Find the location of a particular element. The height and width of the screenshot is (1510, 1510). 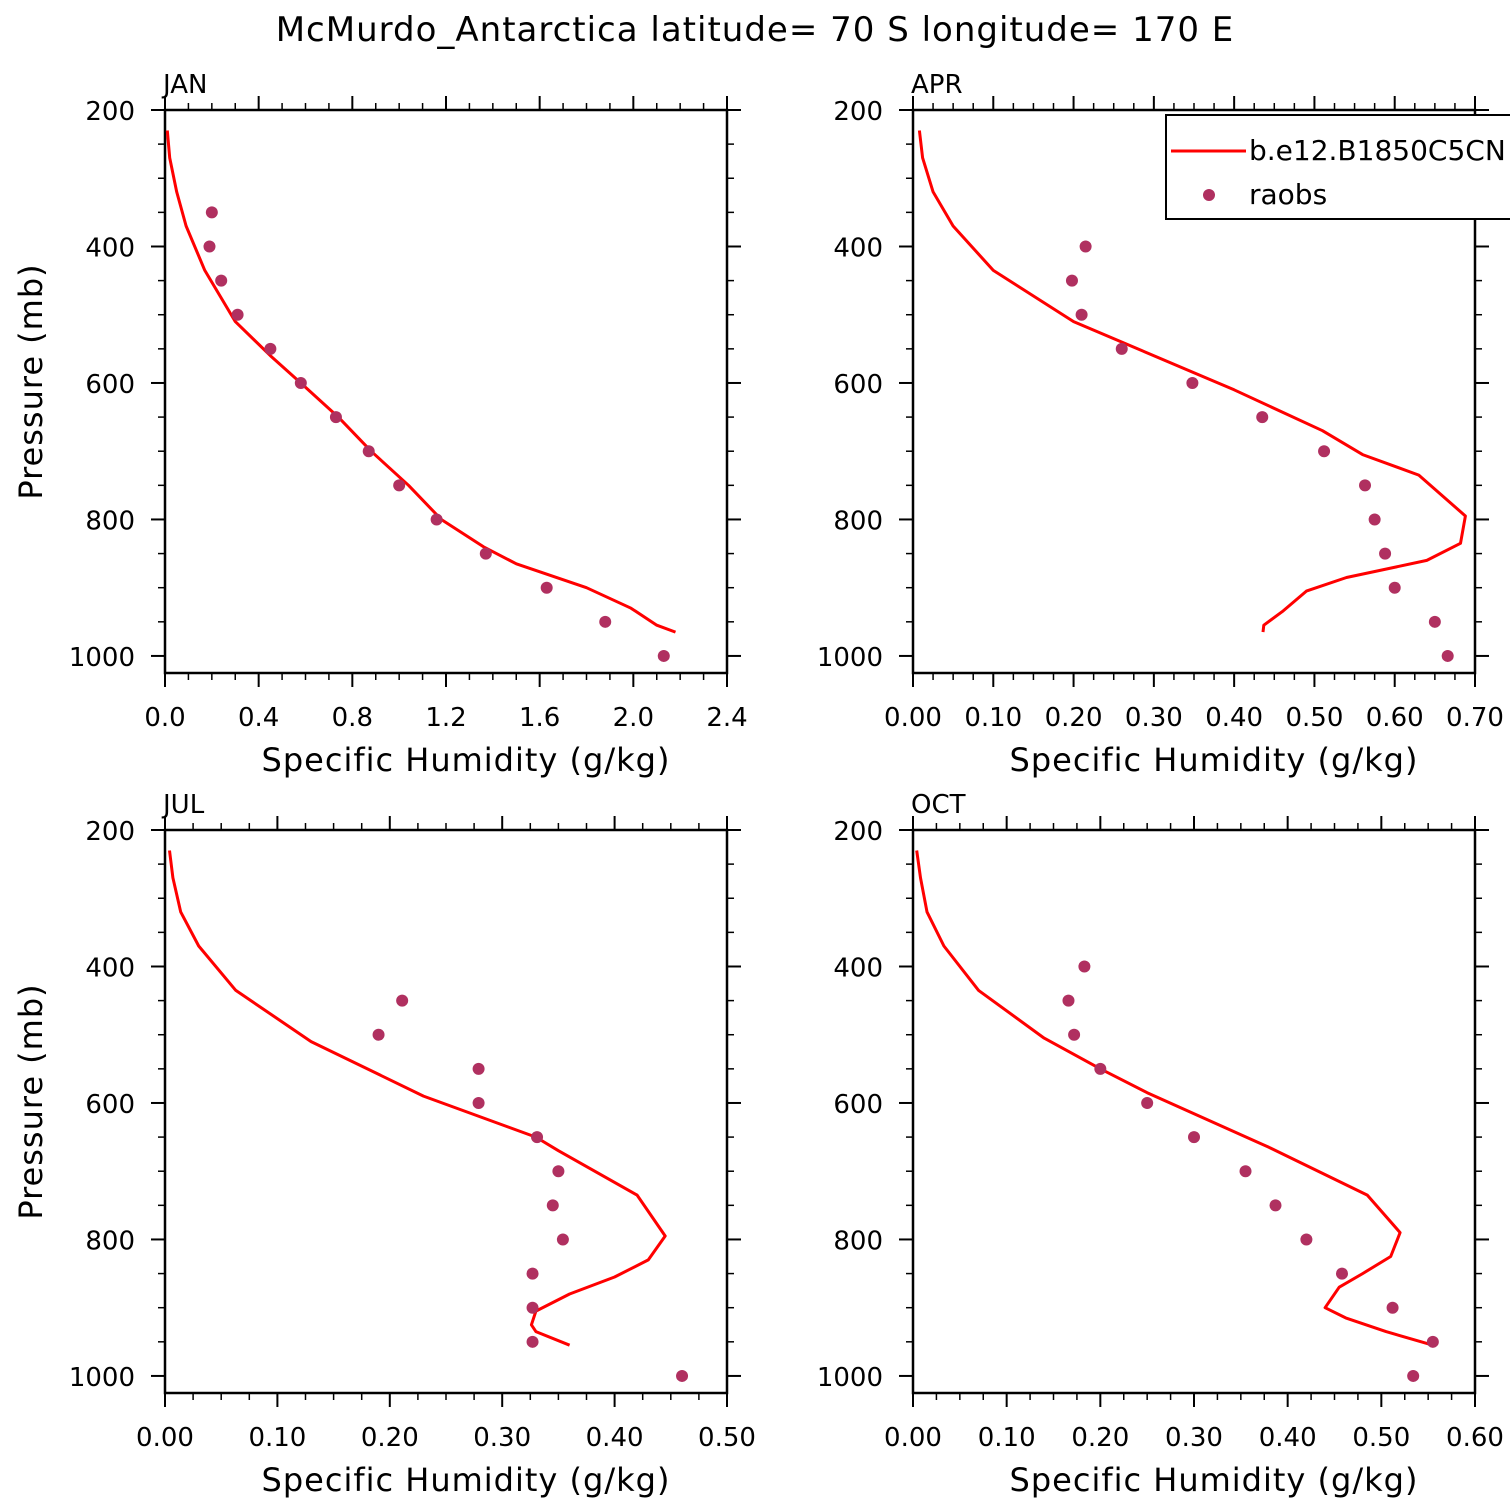

legend-box is located at coordinates (1337, 167).